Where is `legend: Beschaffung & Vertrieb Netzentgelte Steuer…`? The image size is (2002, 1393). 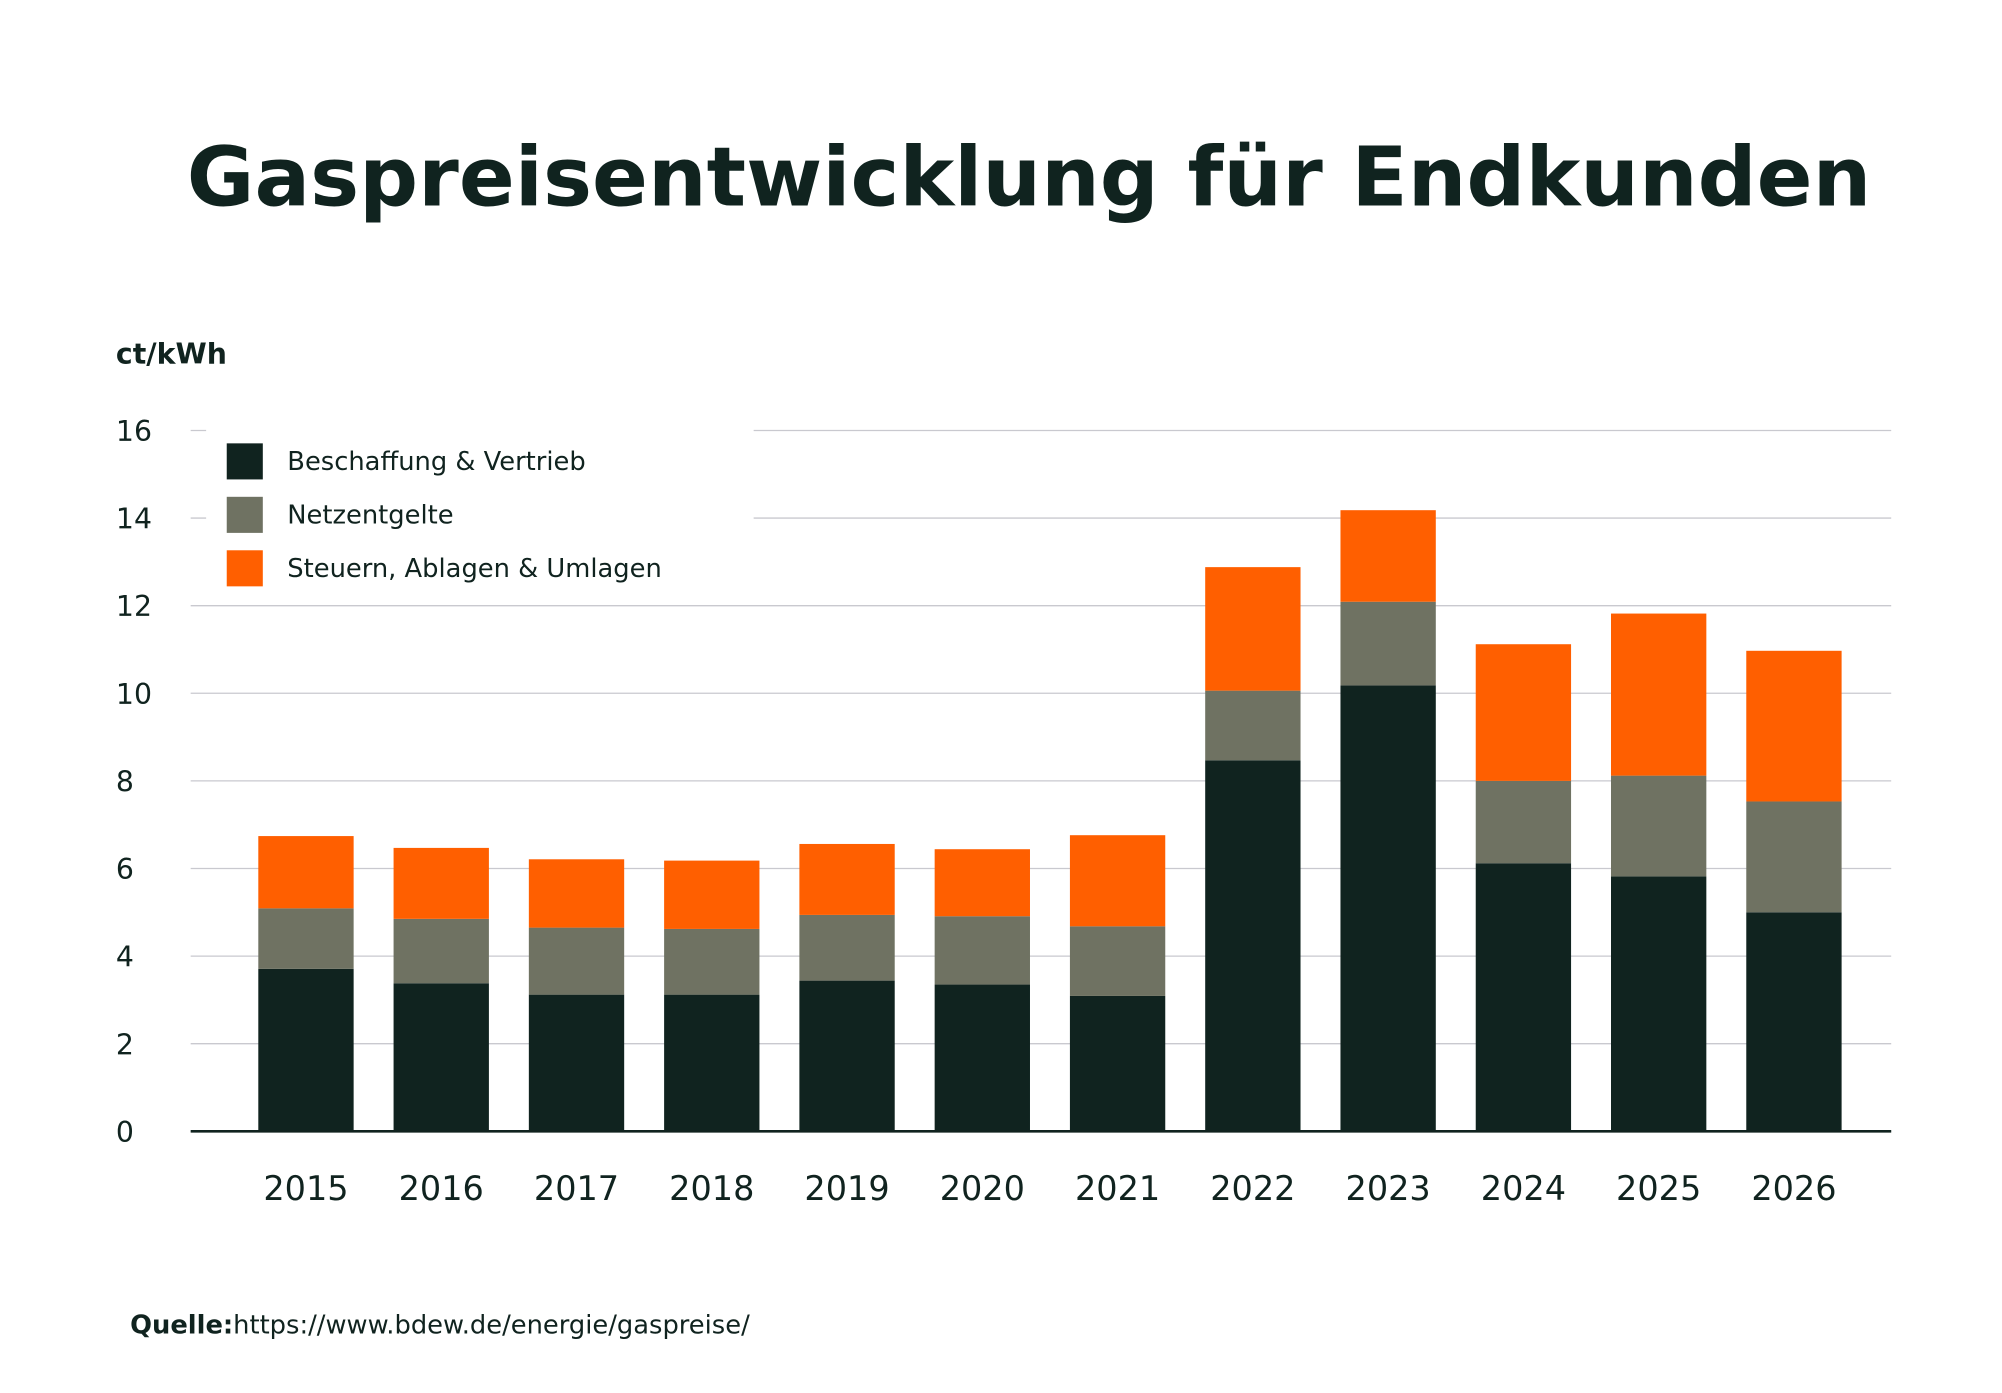
legend: Beschaffung & Vertrieb Netzentgelte Steuer… is located at coordinates (480, 512).